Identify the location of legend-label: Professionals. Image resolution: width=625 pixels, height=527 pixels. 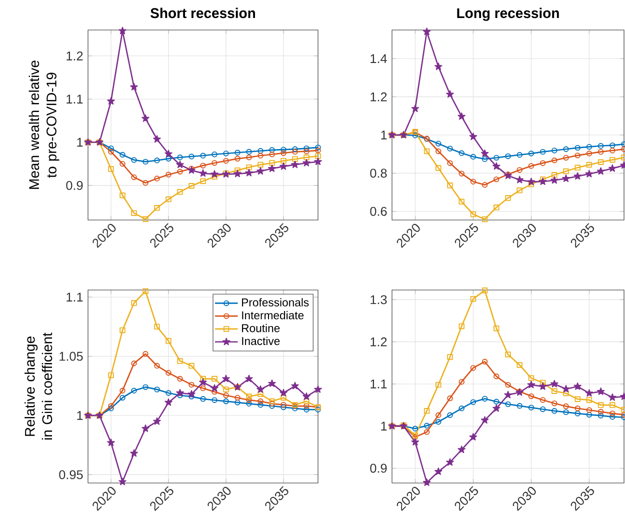
(275, 302).